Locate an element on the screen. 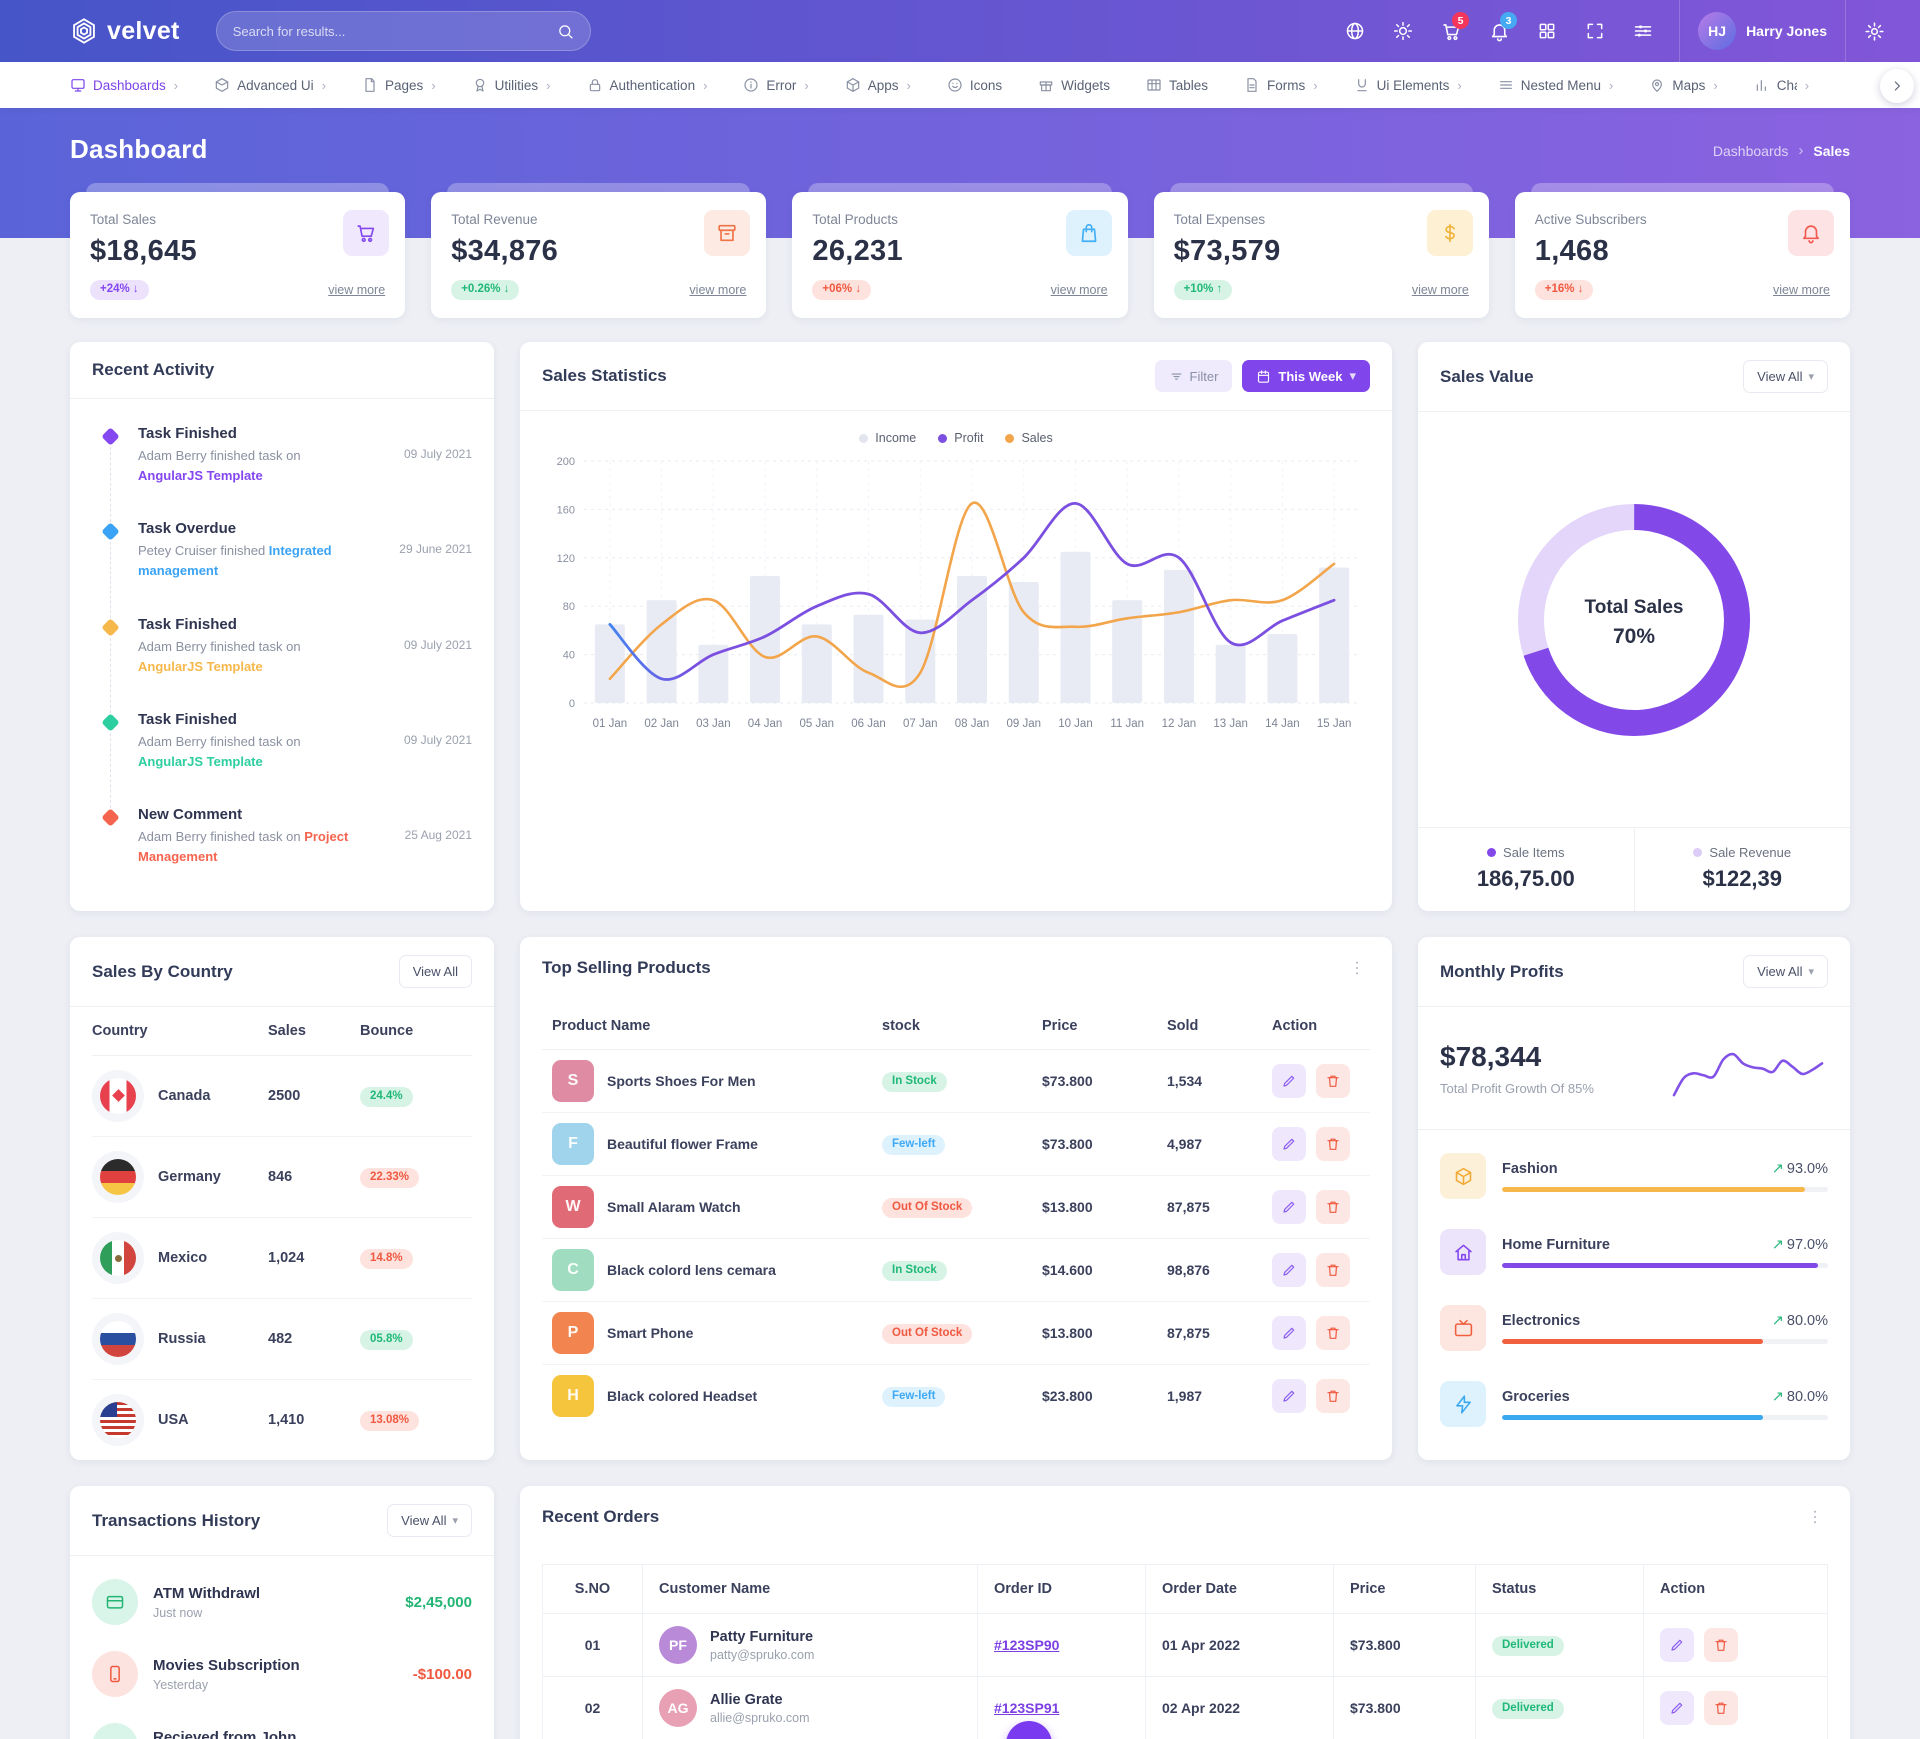 This screenshot has width=1920, height=1739. menu-item-apps: Apps › is located at coordinates (878, 85).